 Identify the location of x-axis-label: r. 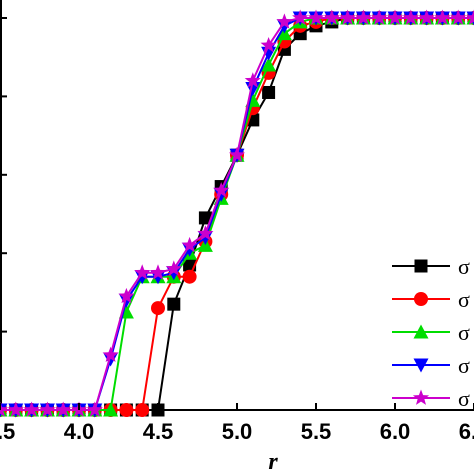
(273, 461).